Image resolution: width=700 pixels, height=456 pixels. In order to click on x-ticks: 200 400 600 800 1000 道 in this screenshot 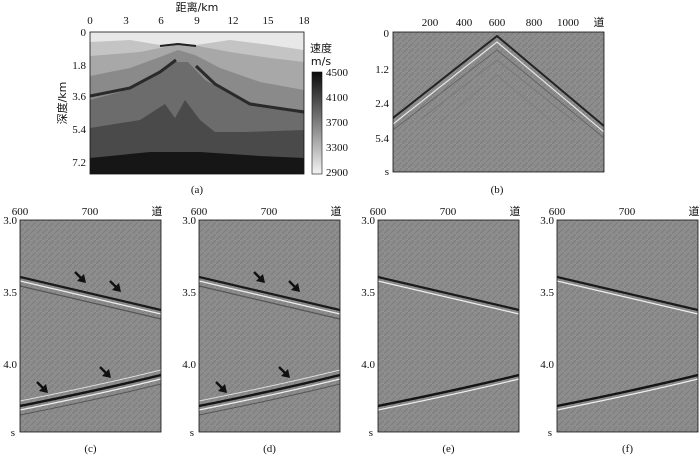, I will do `click(513, 22)`.